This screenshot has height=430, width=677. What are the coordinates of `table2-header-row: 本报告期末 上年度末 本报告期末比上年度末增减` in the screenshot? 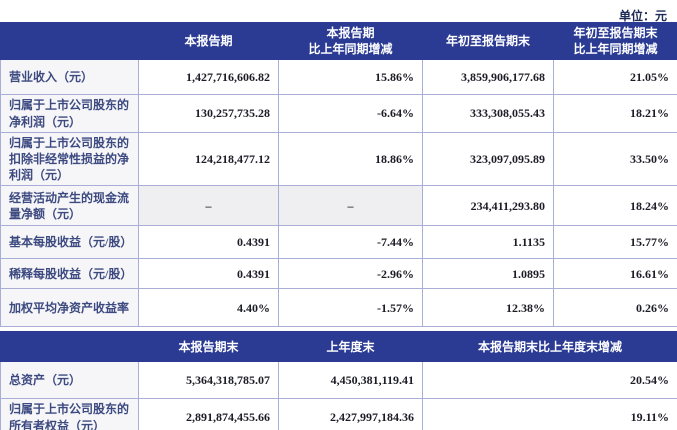 It's located at (338, 347).